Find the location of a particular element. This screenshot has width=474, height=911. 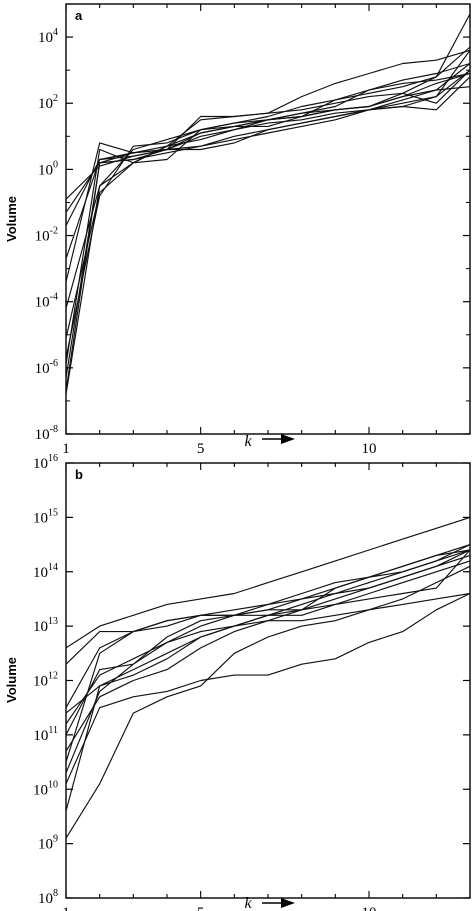

y-tick-label: 10¹³ is located at coordinates (45, 625).